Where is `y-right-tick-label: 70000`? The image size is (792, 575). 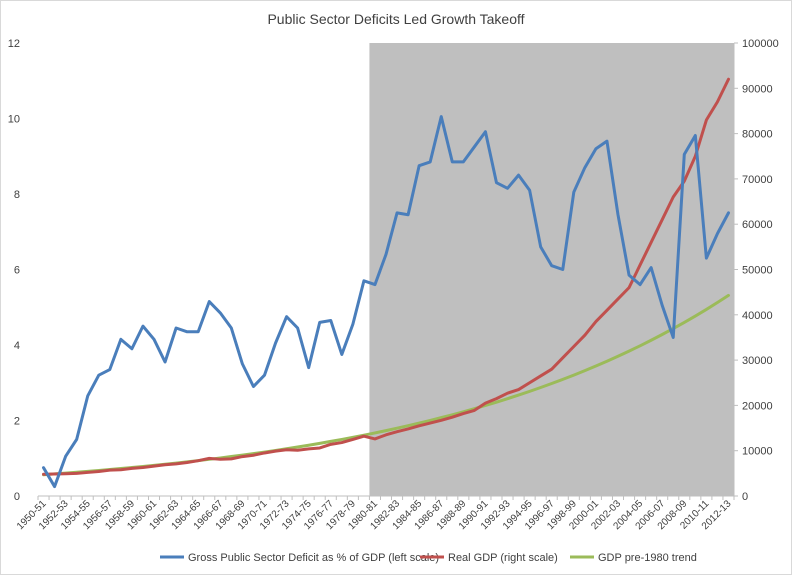
y-right-tick-label: 70000 is located at coordinates (757, 180).